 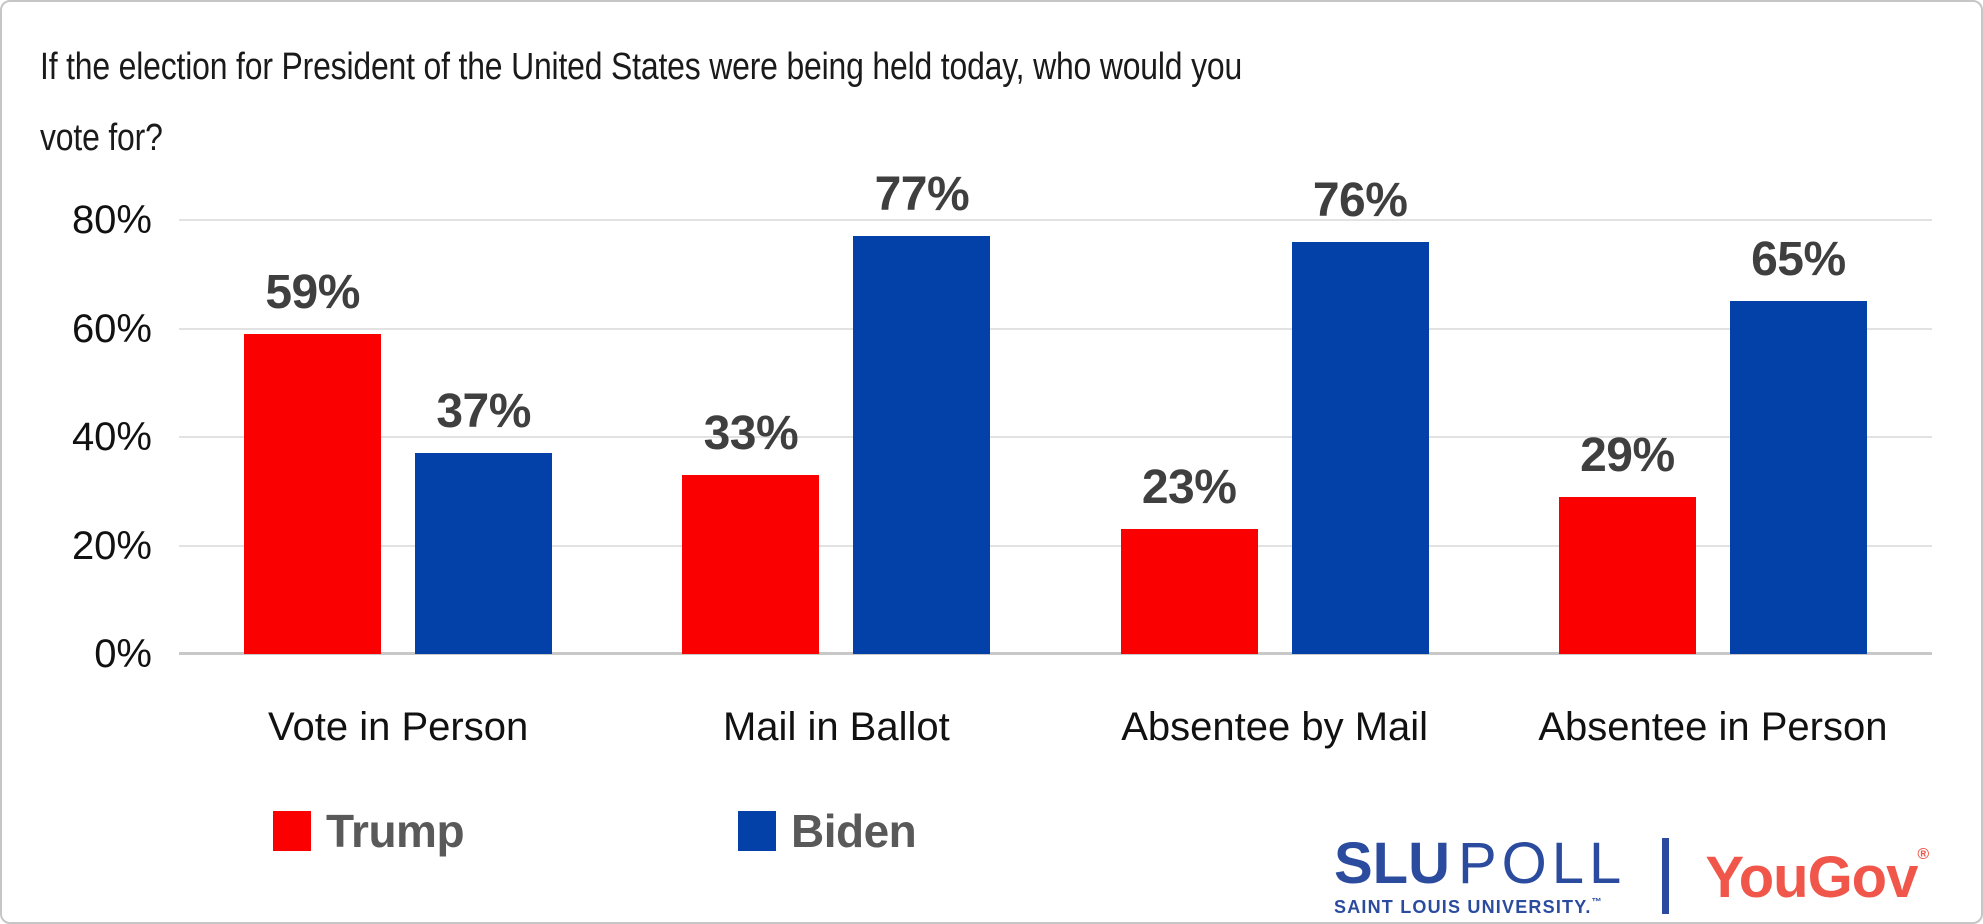 What do you see at coordinates (1542, 863) in the screenshot?
I see `poll-text: POLL` at bounding box center [1542, 863].